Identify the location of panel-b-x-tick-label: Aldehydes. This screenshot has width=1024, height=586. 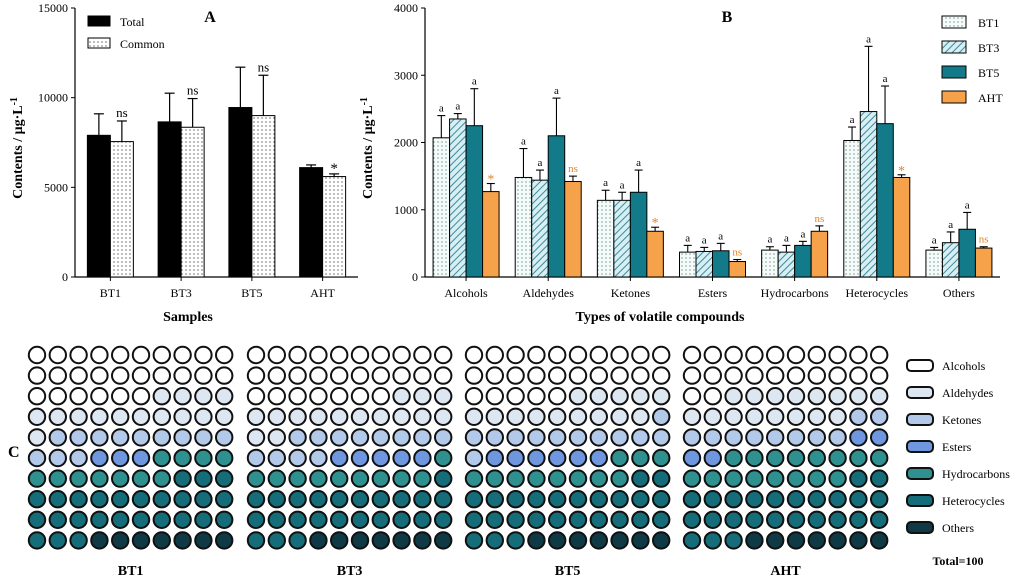
(549, 293).